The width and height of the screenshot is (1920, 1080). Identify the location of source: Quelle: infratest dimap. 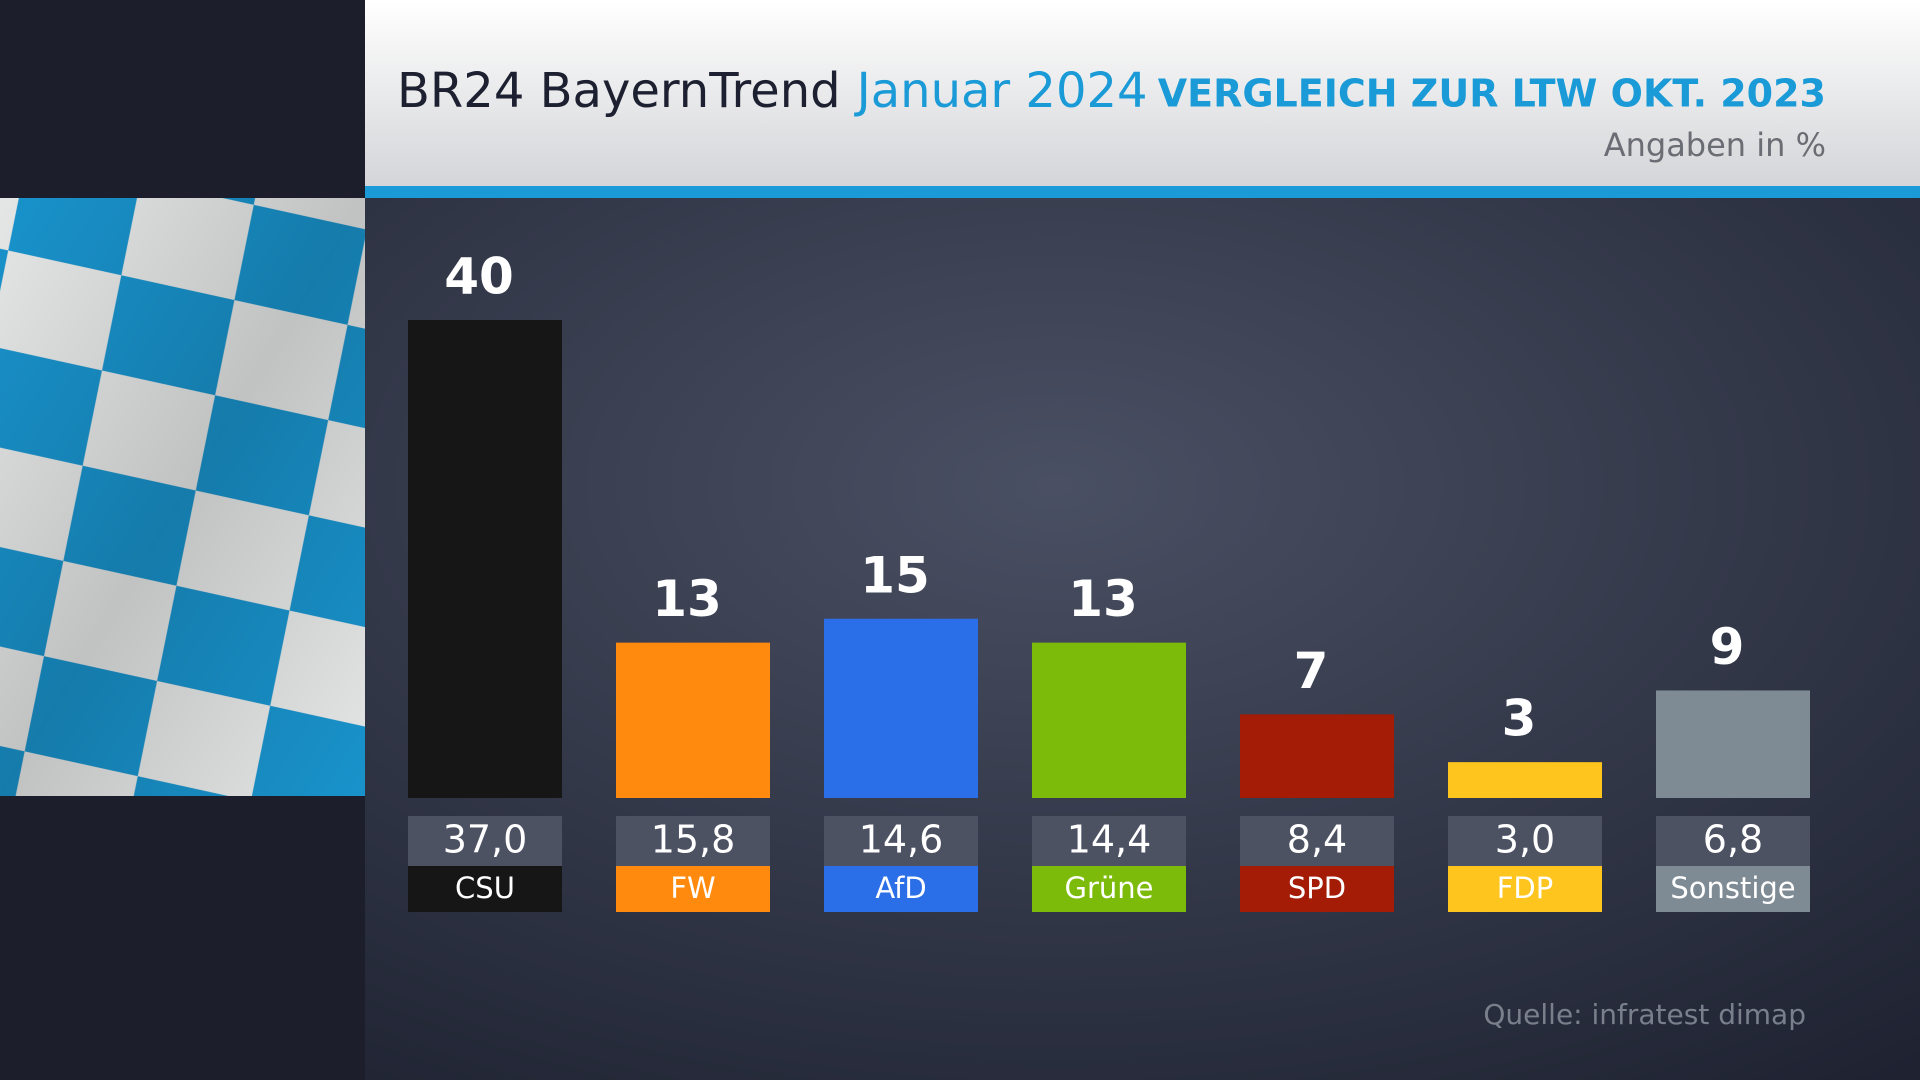
(1644, 1014).